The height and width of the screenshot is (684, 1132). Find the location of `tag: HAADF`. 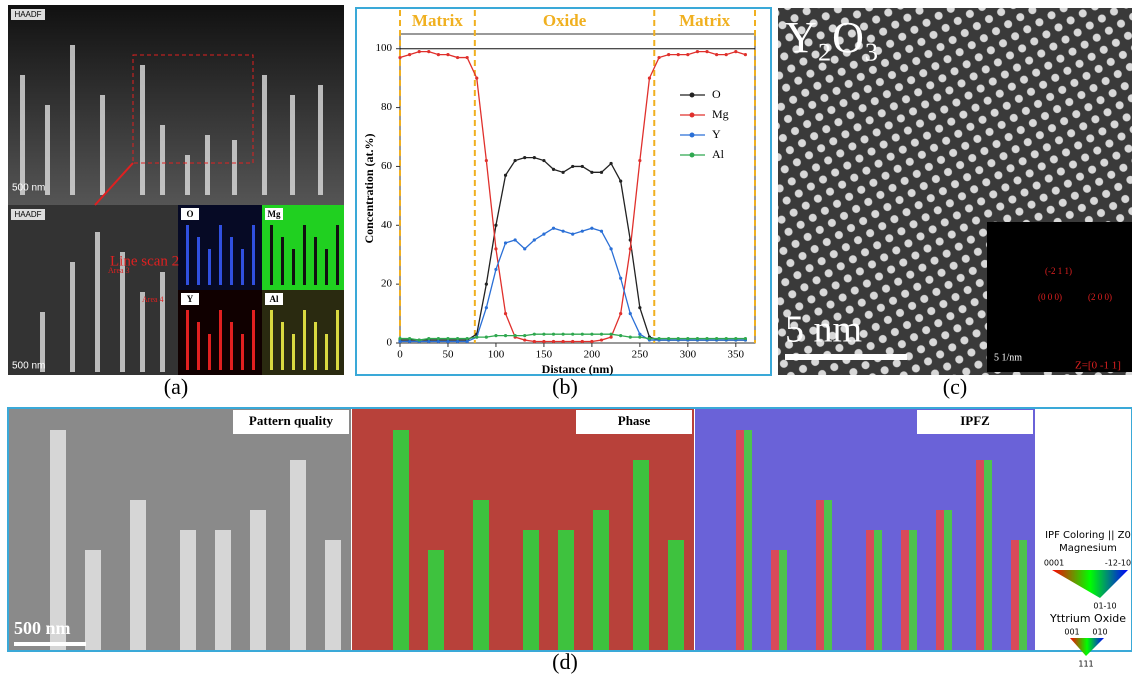

tag: HAADF is located at coordinates (27, 214).